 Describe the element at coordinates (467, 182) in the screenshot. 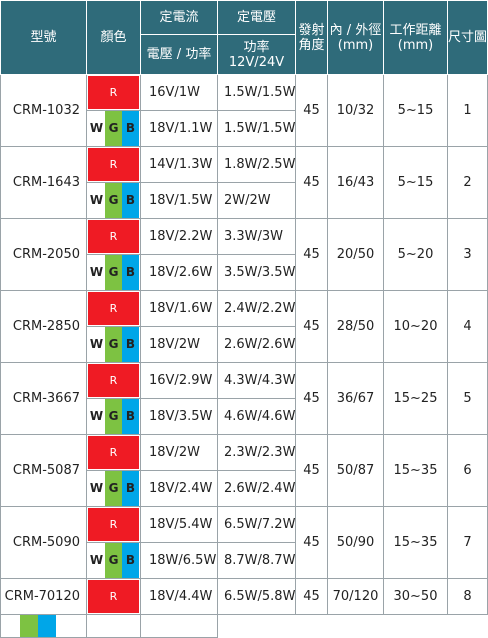

I see `size-cell: 2` at that location.